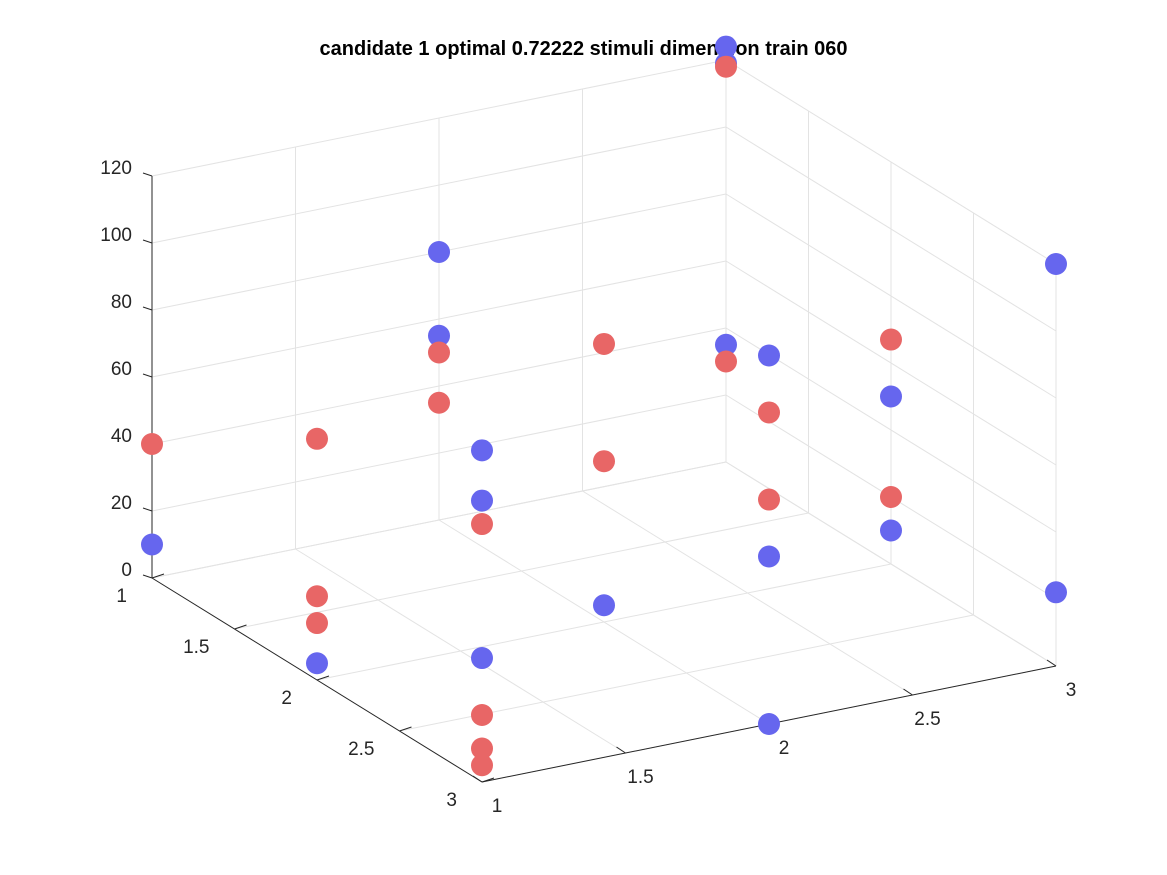  I want to click on x-tick-label: 1.5, so click(640, 777).